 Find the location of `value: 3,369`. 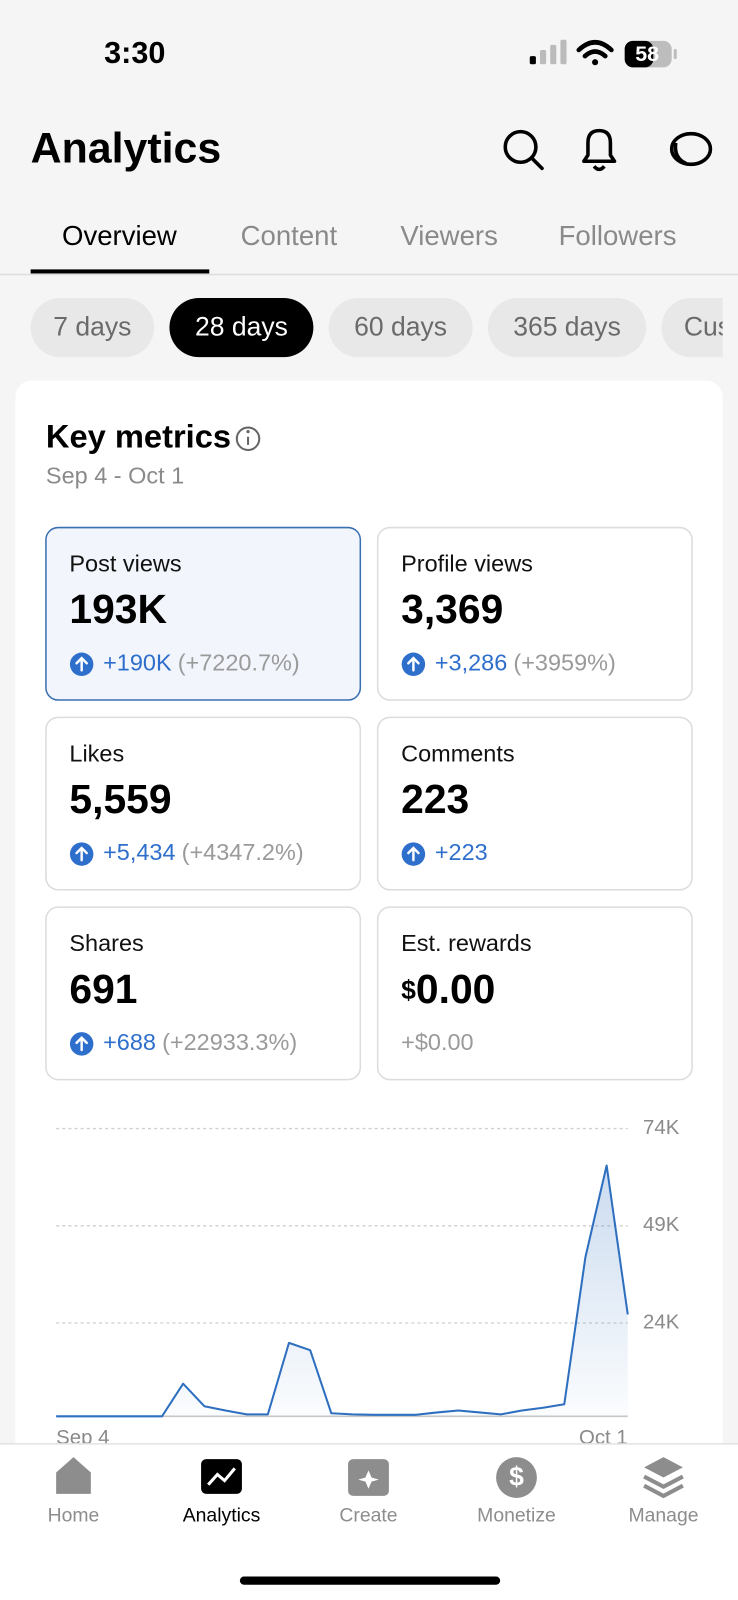

value: 3,369 is located at coordinates (452, 609).